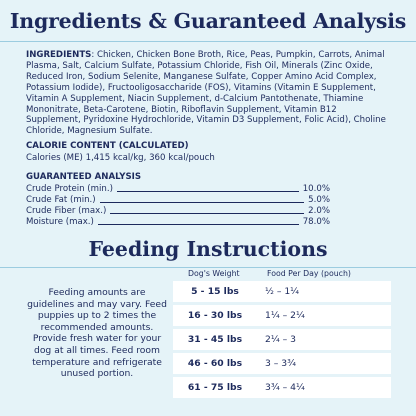 Image resolution: width=416 pixels, height=416 pixels. What do you see at coordinates (215, 315) in the screenshot?
I see `weight-range: 16 - 30 lbs` at bounding box center [215, 315].